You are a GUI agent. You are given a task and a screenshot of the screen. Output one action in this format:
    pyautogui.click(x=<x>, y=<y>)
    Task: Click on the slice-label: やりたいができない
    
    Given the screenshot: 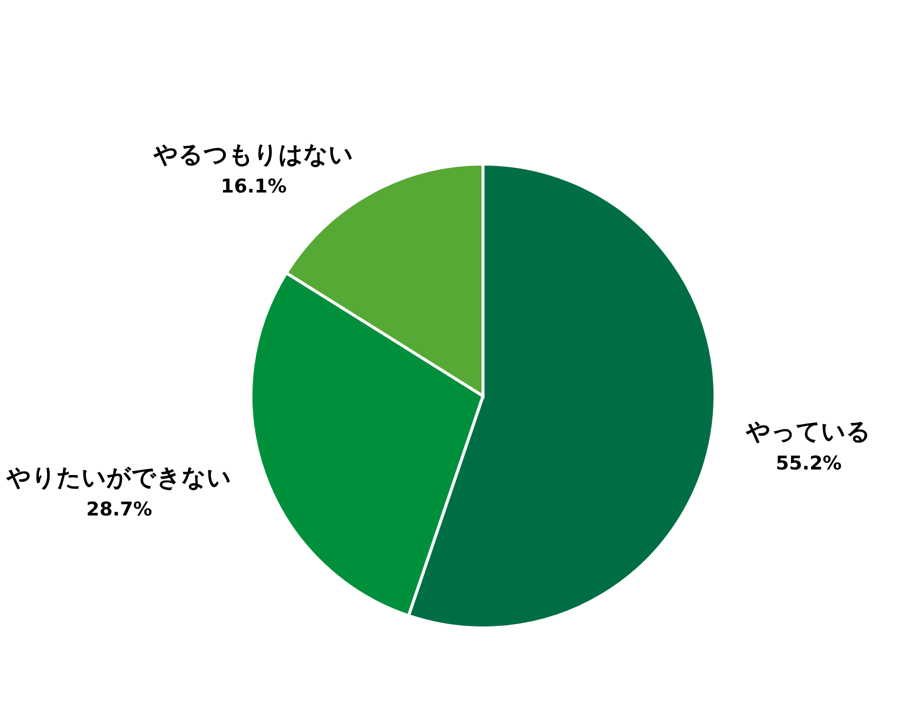 What is the action you would take?
    pyautogui.click(x=119, y=478)
    